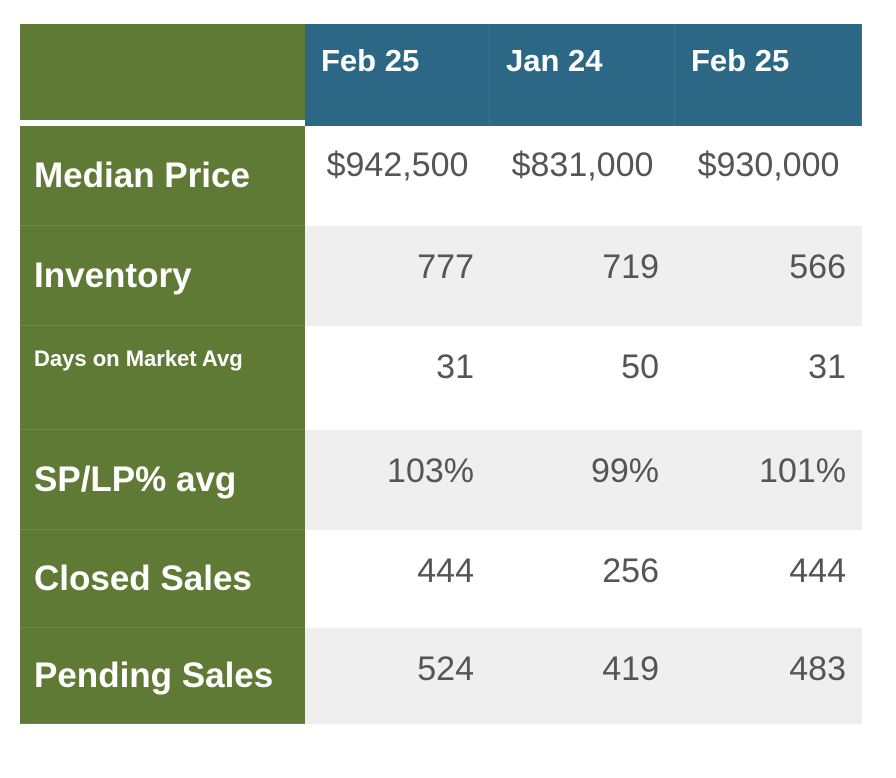  Describe the element at coordinates (582, 176) in the screenshot. I see `table-cell: $831,000` at that location.